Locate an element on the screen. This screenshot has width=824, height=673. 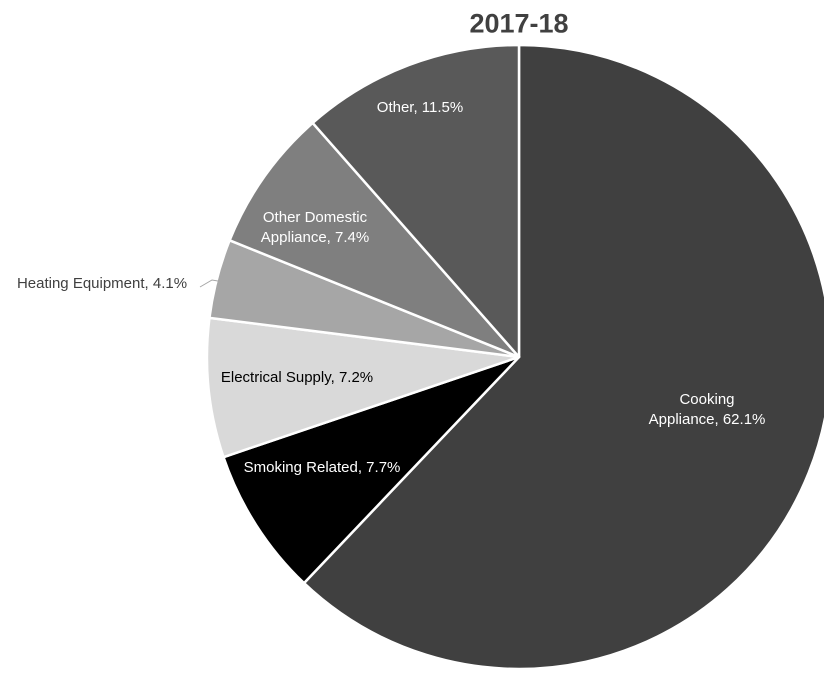
slice-label: Cooking Appliance, 62.1% is located at coordinates (707, 409).